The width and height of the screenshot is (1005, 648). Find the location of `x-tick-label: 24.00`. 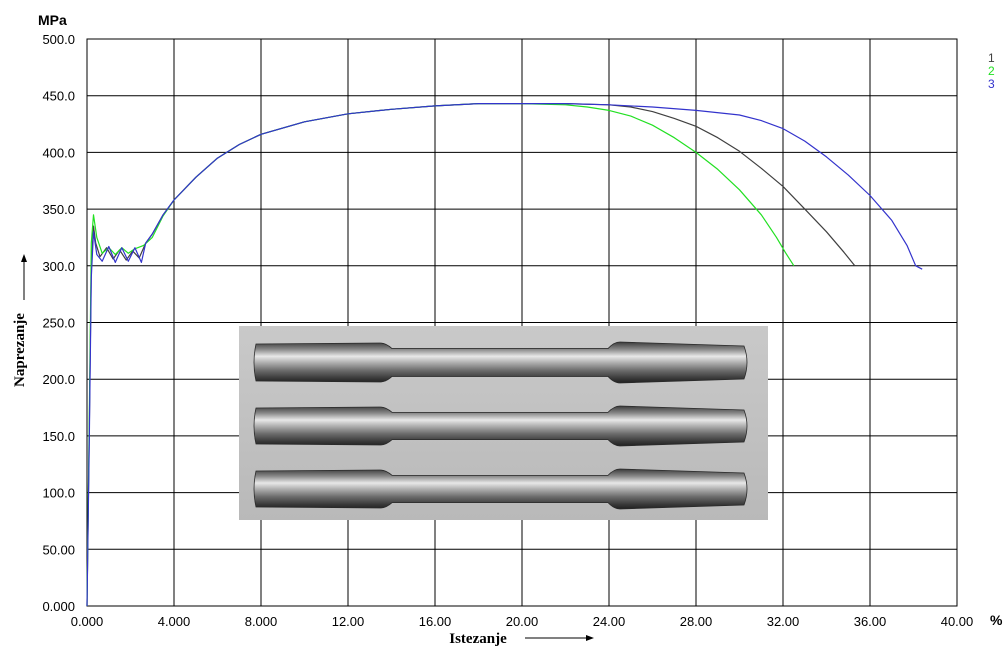

x-tick-label: 24.00 is located at coordinates (609, 621).